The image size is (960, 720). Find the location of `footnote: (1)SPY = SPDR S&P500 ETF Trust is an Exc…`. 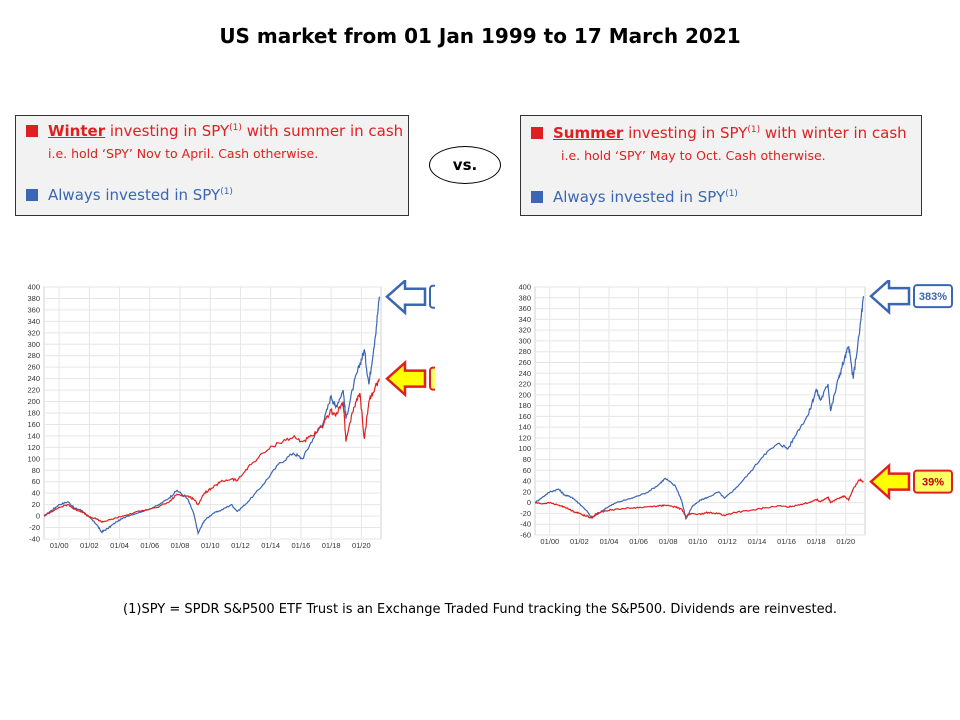

footnote: (1)SPY = SPDR S&P500 ETF Trust is an Exc… is located at coordinates (480, 609).